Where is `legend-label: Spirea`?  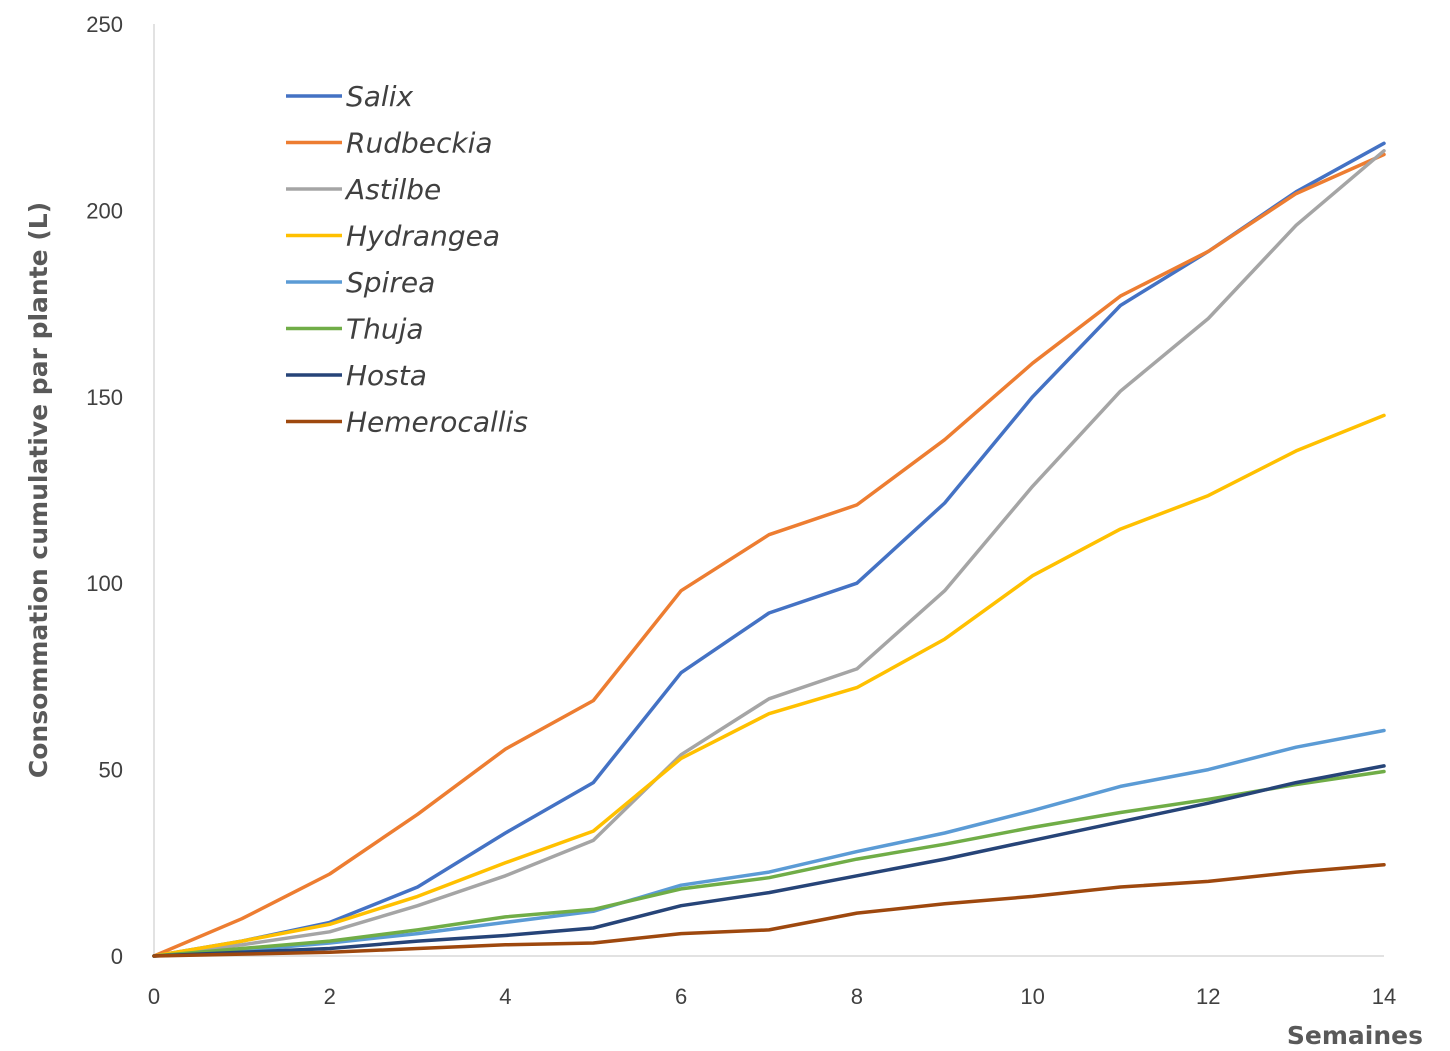 legend-label: Spirea is located at coordinates (390, 282).